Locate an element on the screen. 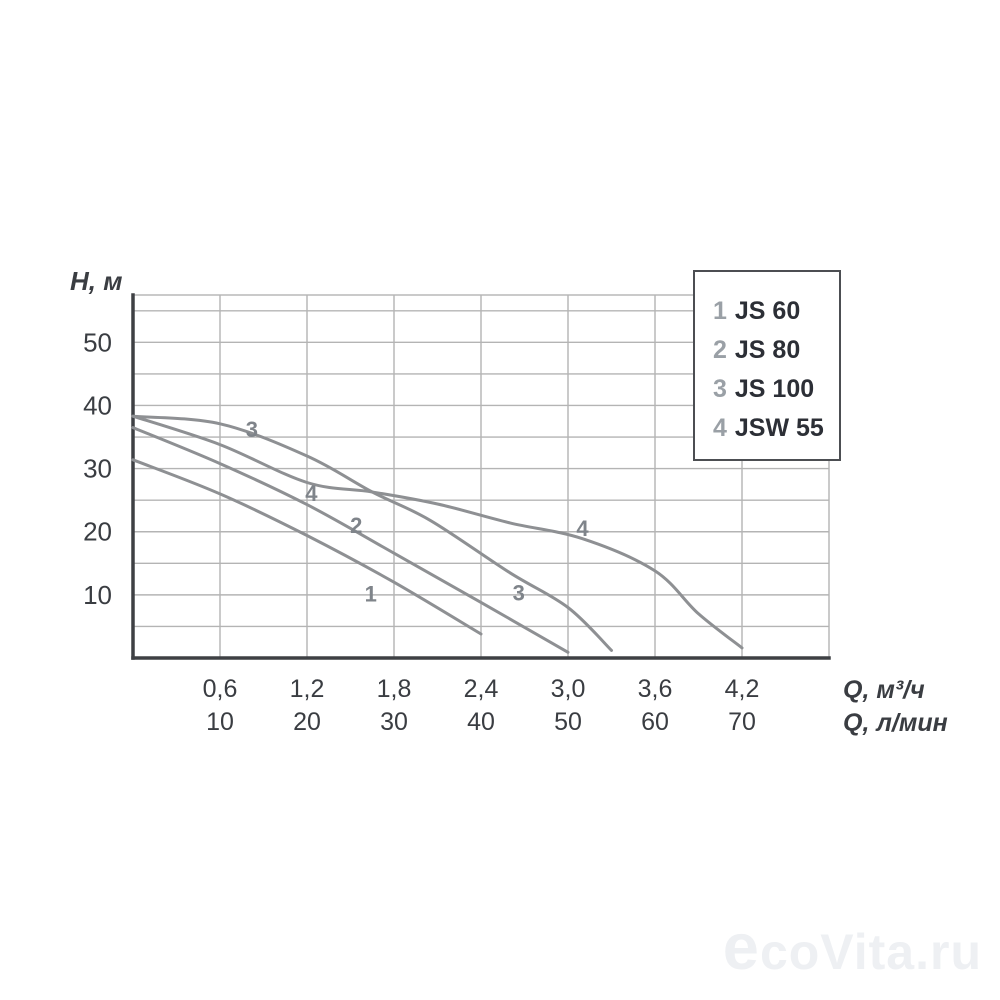  x-tick-label-m3h: 1,8 is located at coordinates (394, 689).